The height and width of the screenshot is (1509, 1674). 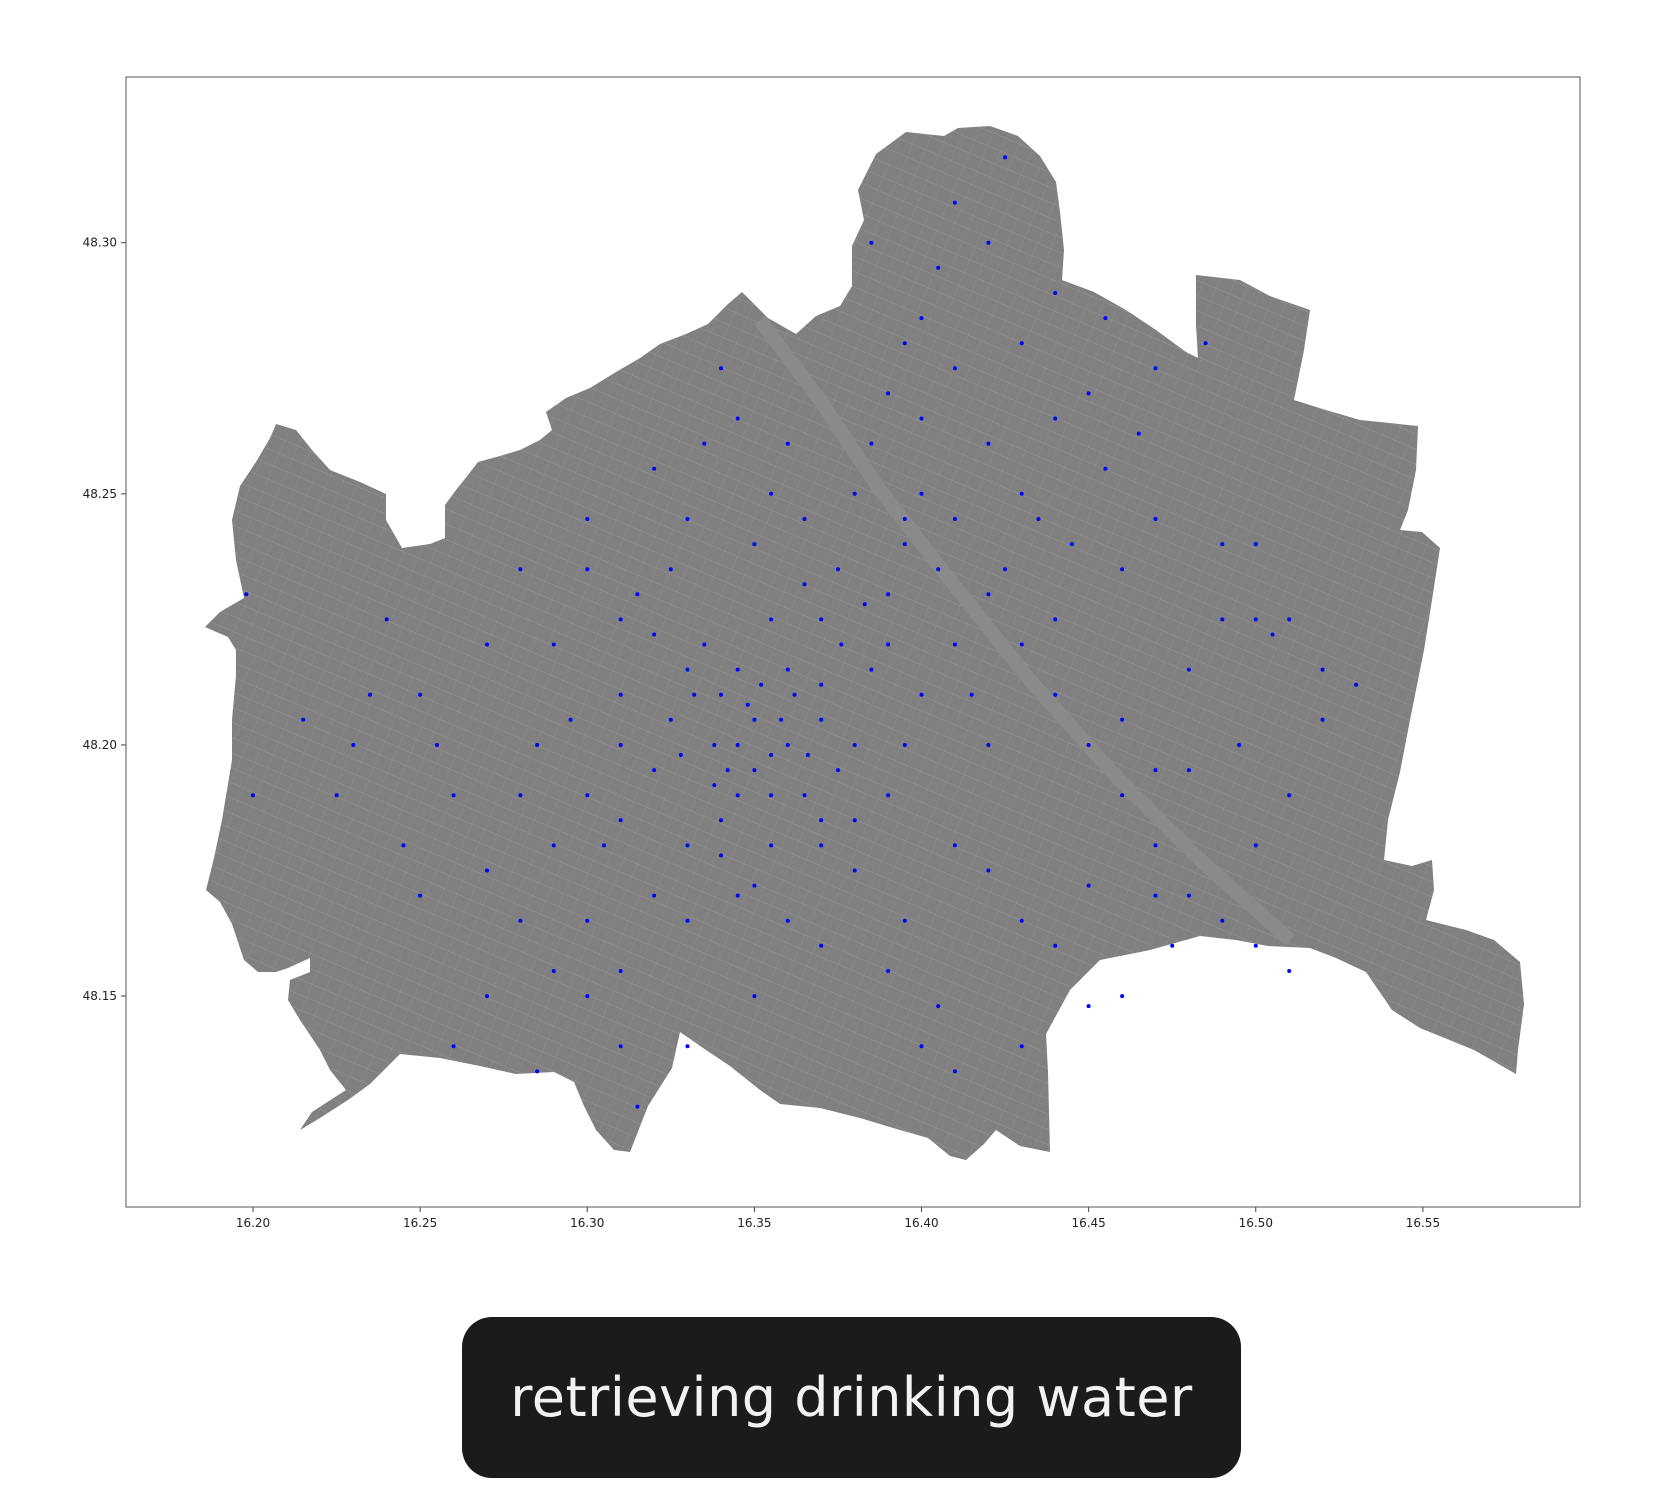 What do you see at coordinates (100, 745) in the screenshot?
I see `y-tick-label: 48.20` at bounding box center [100, 745].